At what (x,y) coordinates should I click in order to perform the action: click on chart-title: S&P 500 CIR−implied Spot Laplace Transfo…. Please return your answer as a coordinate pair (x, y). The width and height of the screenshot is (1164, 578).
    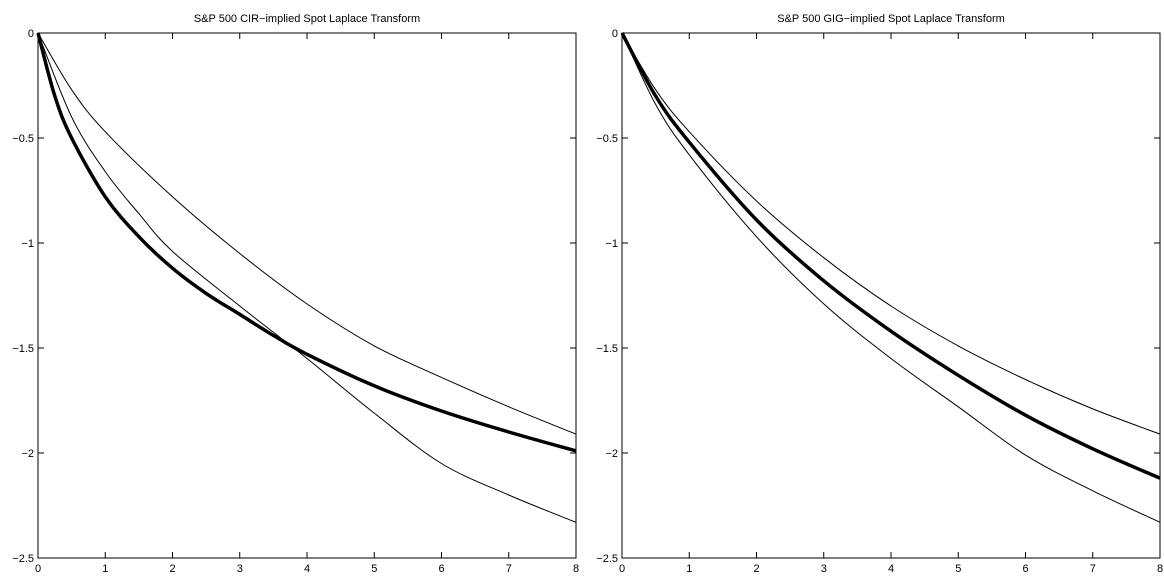
    Looking at the image, I should click on (307, 19).